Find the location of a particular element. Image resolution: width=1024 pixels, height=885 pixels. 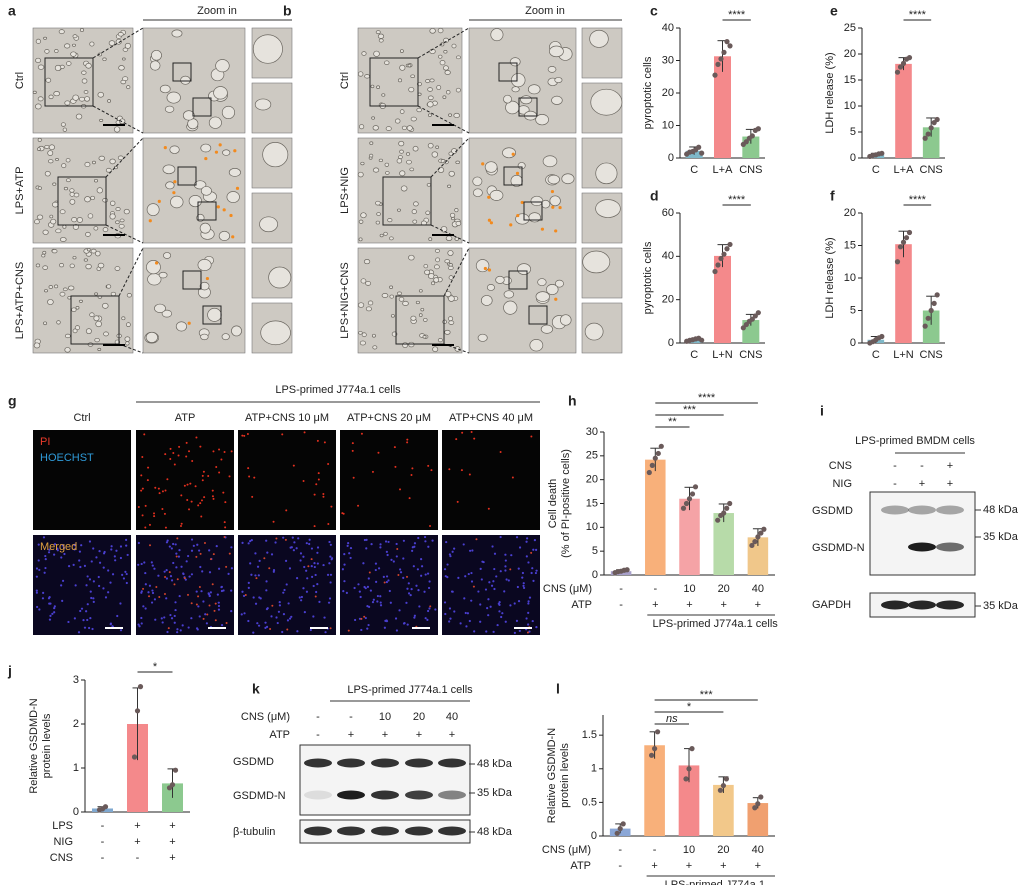

y-tick-label: 30 is located at coordinates (668, 60).